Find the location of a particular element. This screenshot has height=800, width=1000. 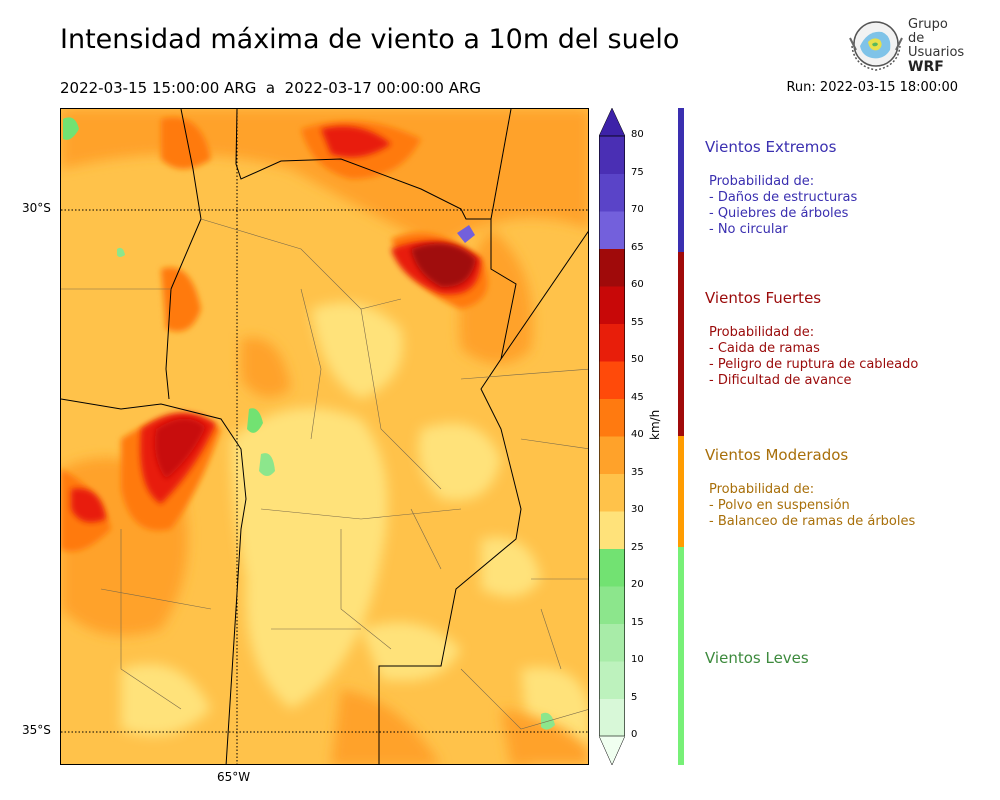

colorbar-tick-label: 0 is located at coordinates (634, 734).